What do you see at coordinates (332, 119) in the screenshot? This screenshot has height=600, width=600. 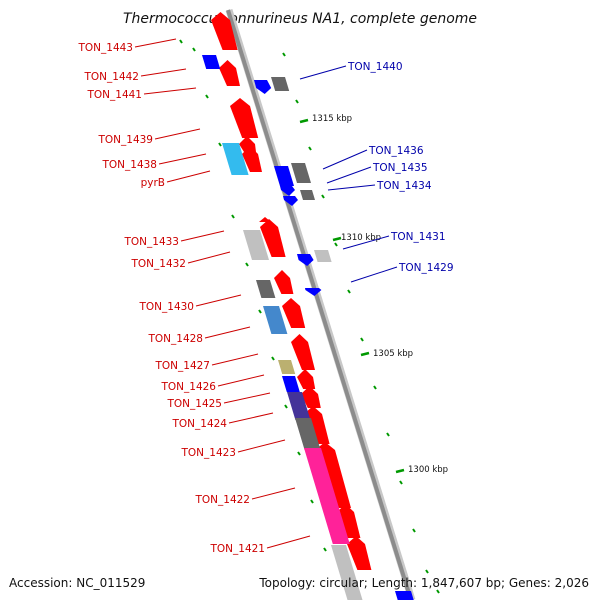 I see `scale-label: 1315 kbp` at bounding box center [332, 119].